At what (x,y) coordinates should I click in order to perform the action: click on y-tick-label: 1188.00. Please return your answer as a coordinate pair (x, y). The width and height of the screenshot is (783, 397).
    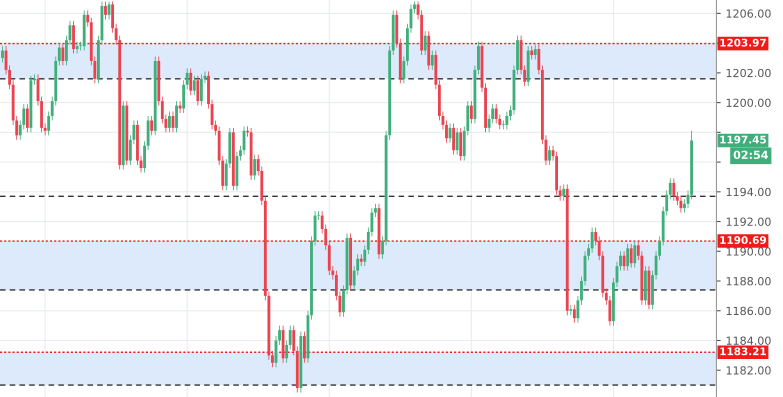
    Looking at the image, I should click on (748, 281).